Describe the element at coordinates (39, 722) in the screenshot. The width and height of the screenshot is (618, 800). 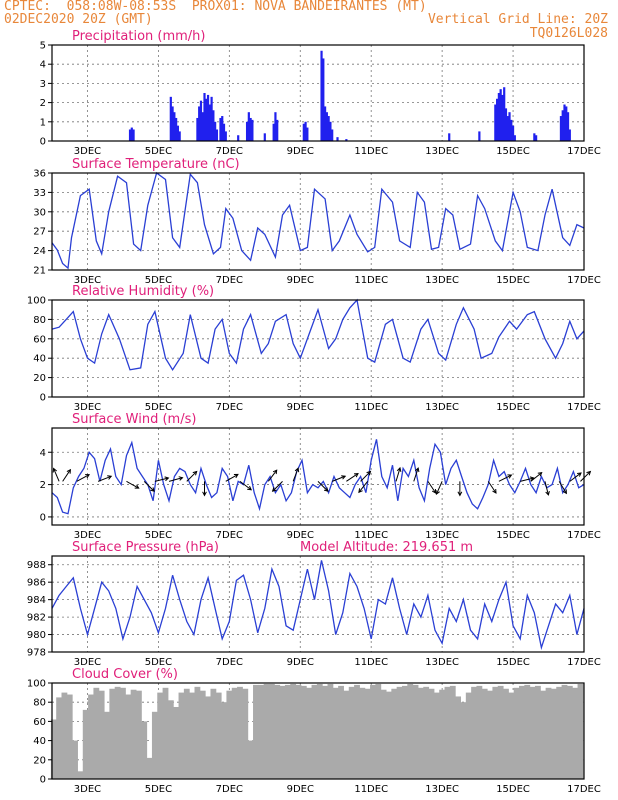
I see `y-tick-label: 60` at that location.